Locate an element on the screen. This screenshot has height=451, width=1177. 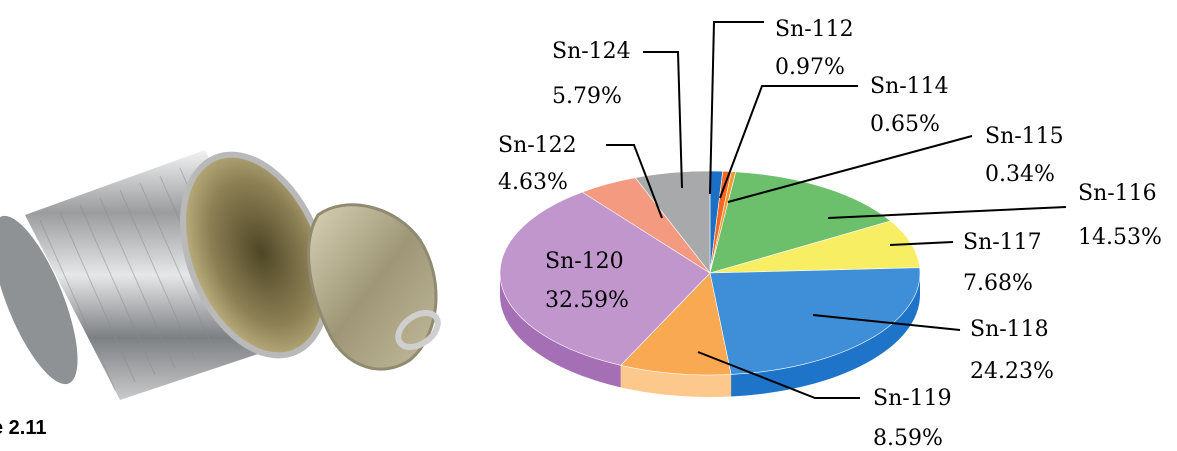
slice-label-sn-122: Sn-122 is located at coordinates (537, 145).